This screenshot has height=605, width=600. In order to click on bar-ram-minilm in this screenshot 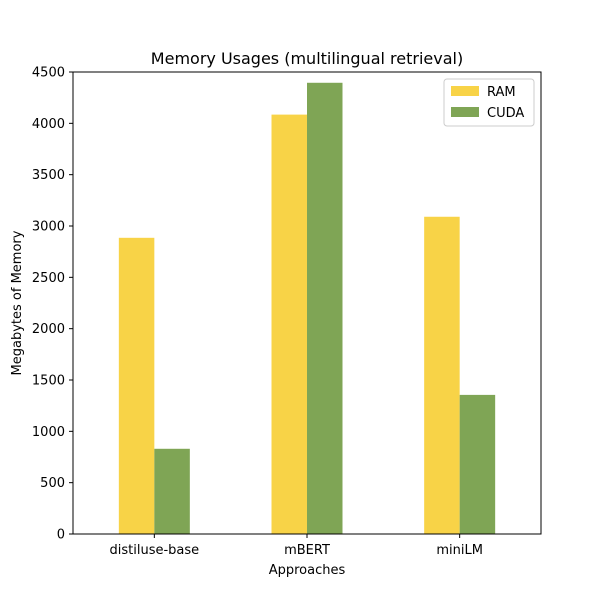, I will do `click(442, 375)`.